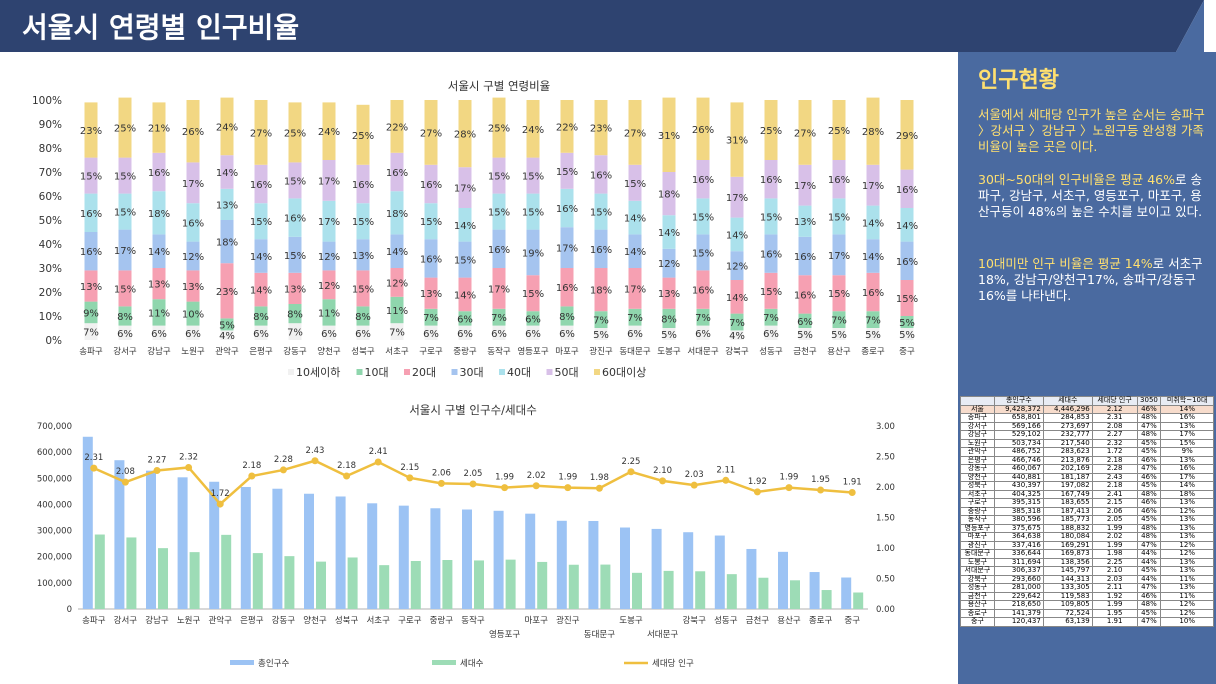 Image resolution: width=1216 pixels, height=684 pixels. Describe the element at coordinates (1149, 622) in the screenshot. I see `table-cell: 47%` at that location.